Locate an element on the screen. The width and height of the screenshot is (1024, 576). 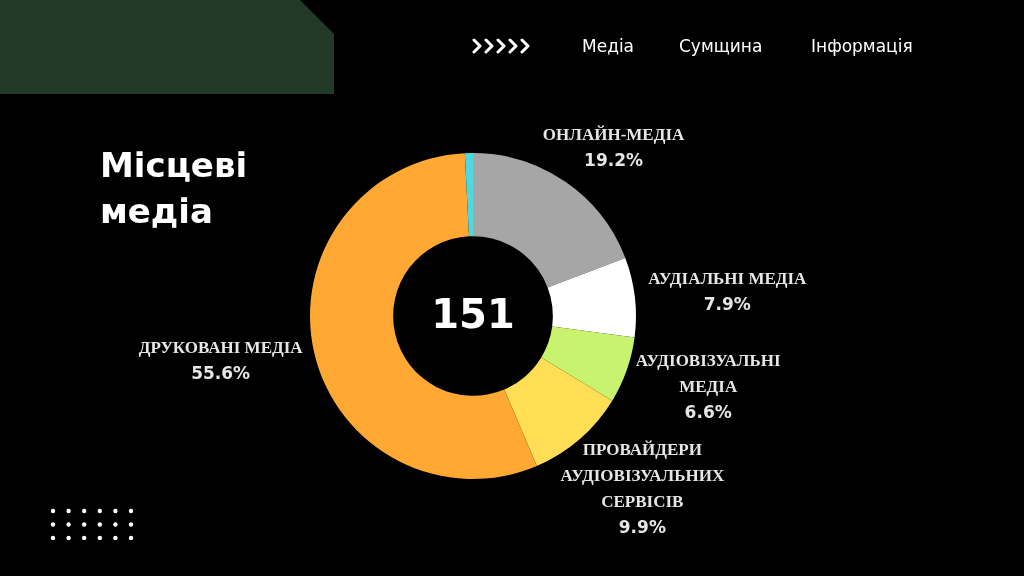
data-label: 9.9% is located at coordinates (642, 526).